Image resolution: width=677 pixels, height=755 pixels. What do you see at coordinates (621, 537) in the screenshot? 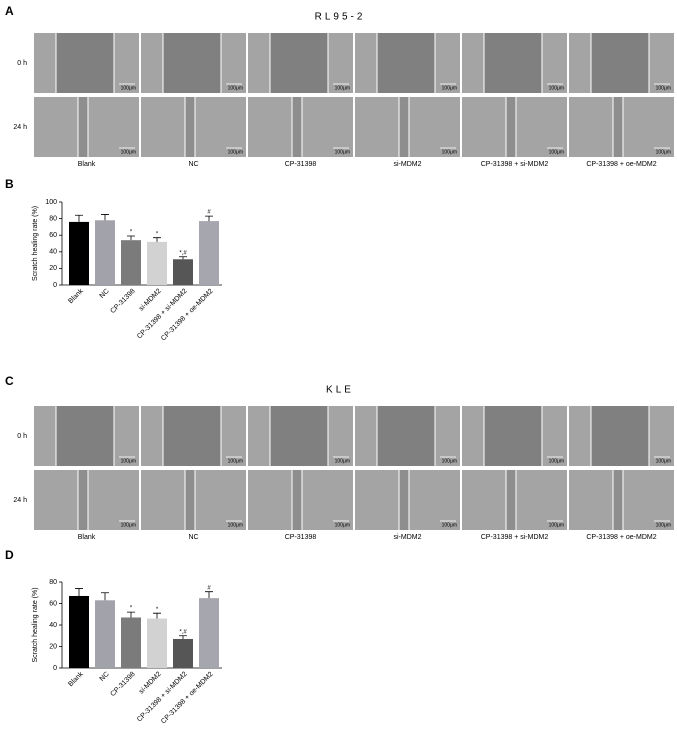
I see `column-label: CP-31398 + oe-MDM2` at bounding box center [621, 537].